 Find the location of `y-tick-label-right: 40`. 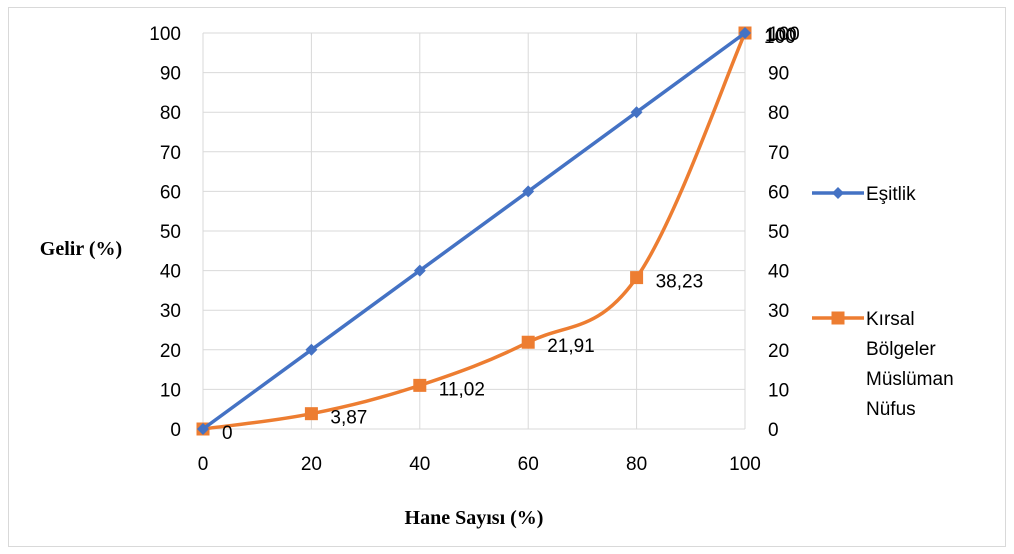

y-tick-label-right: 40 is located at coordinates (778, 272).